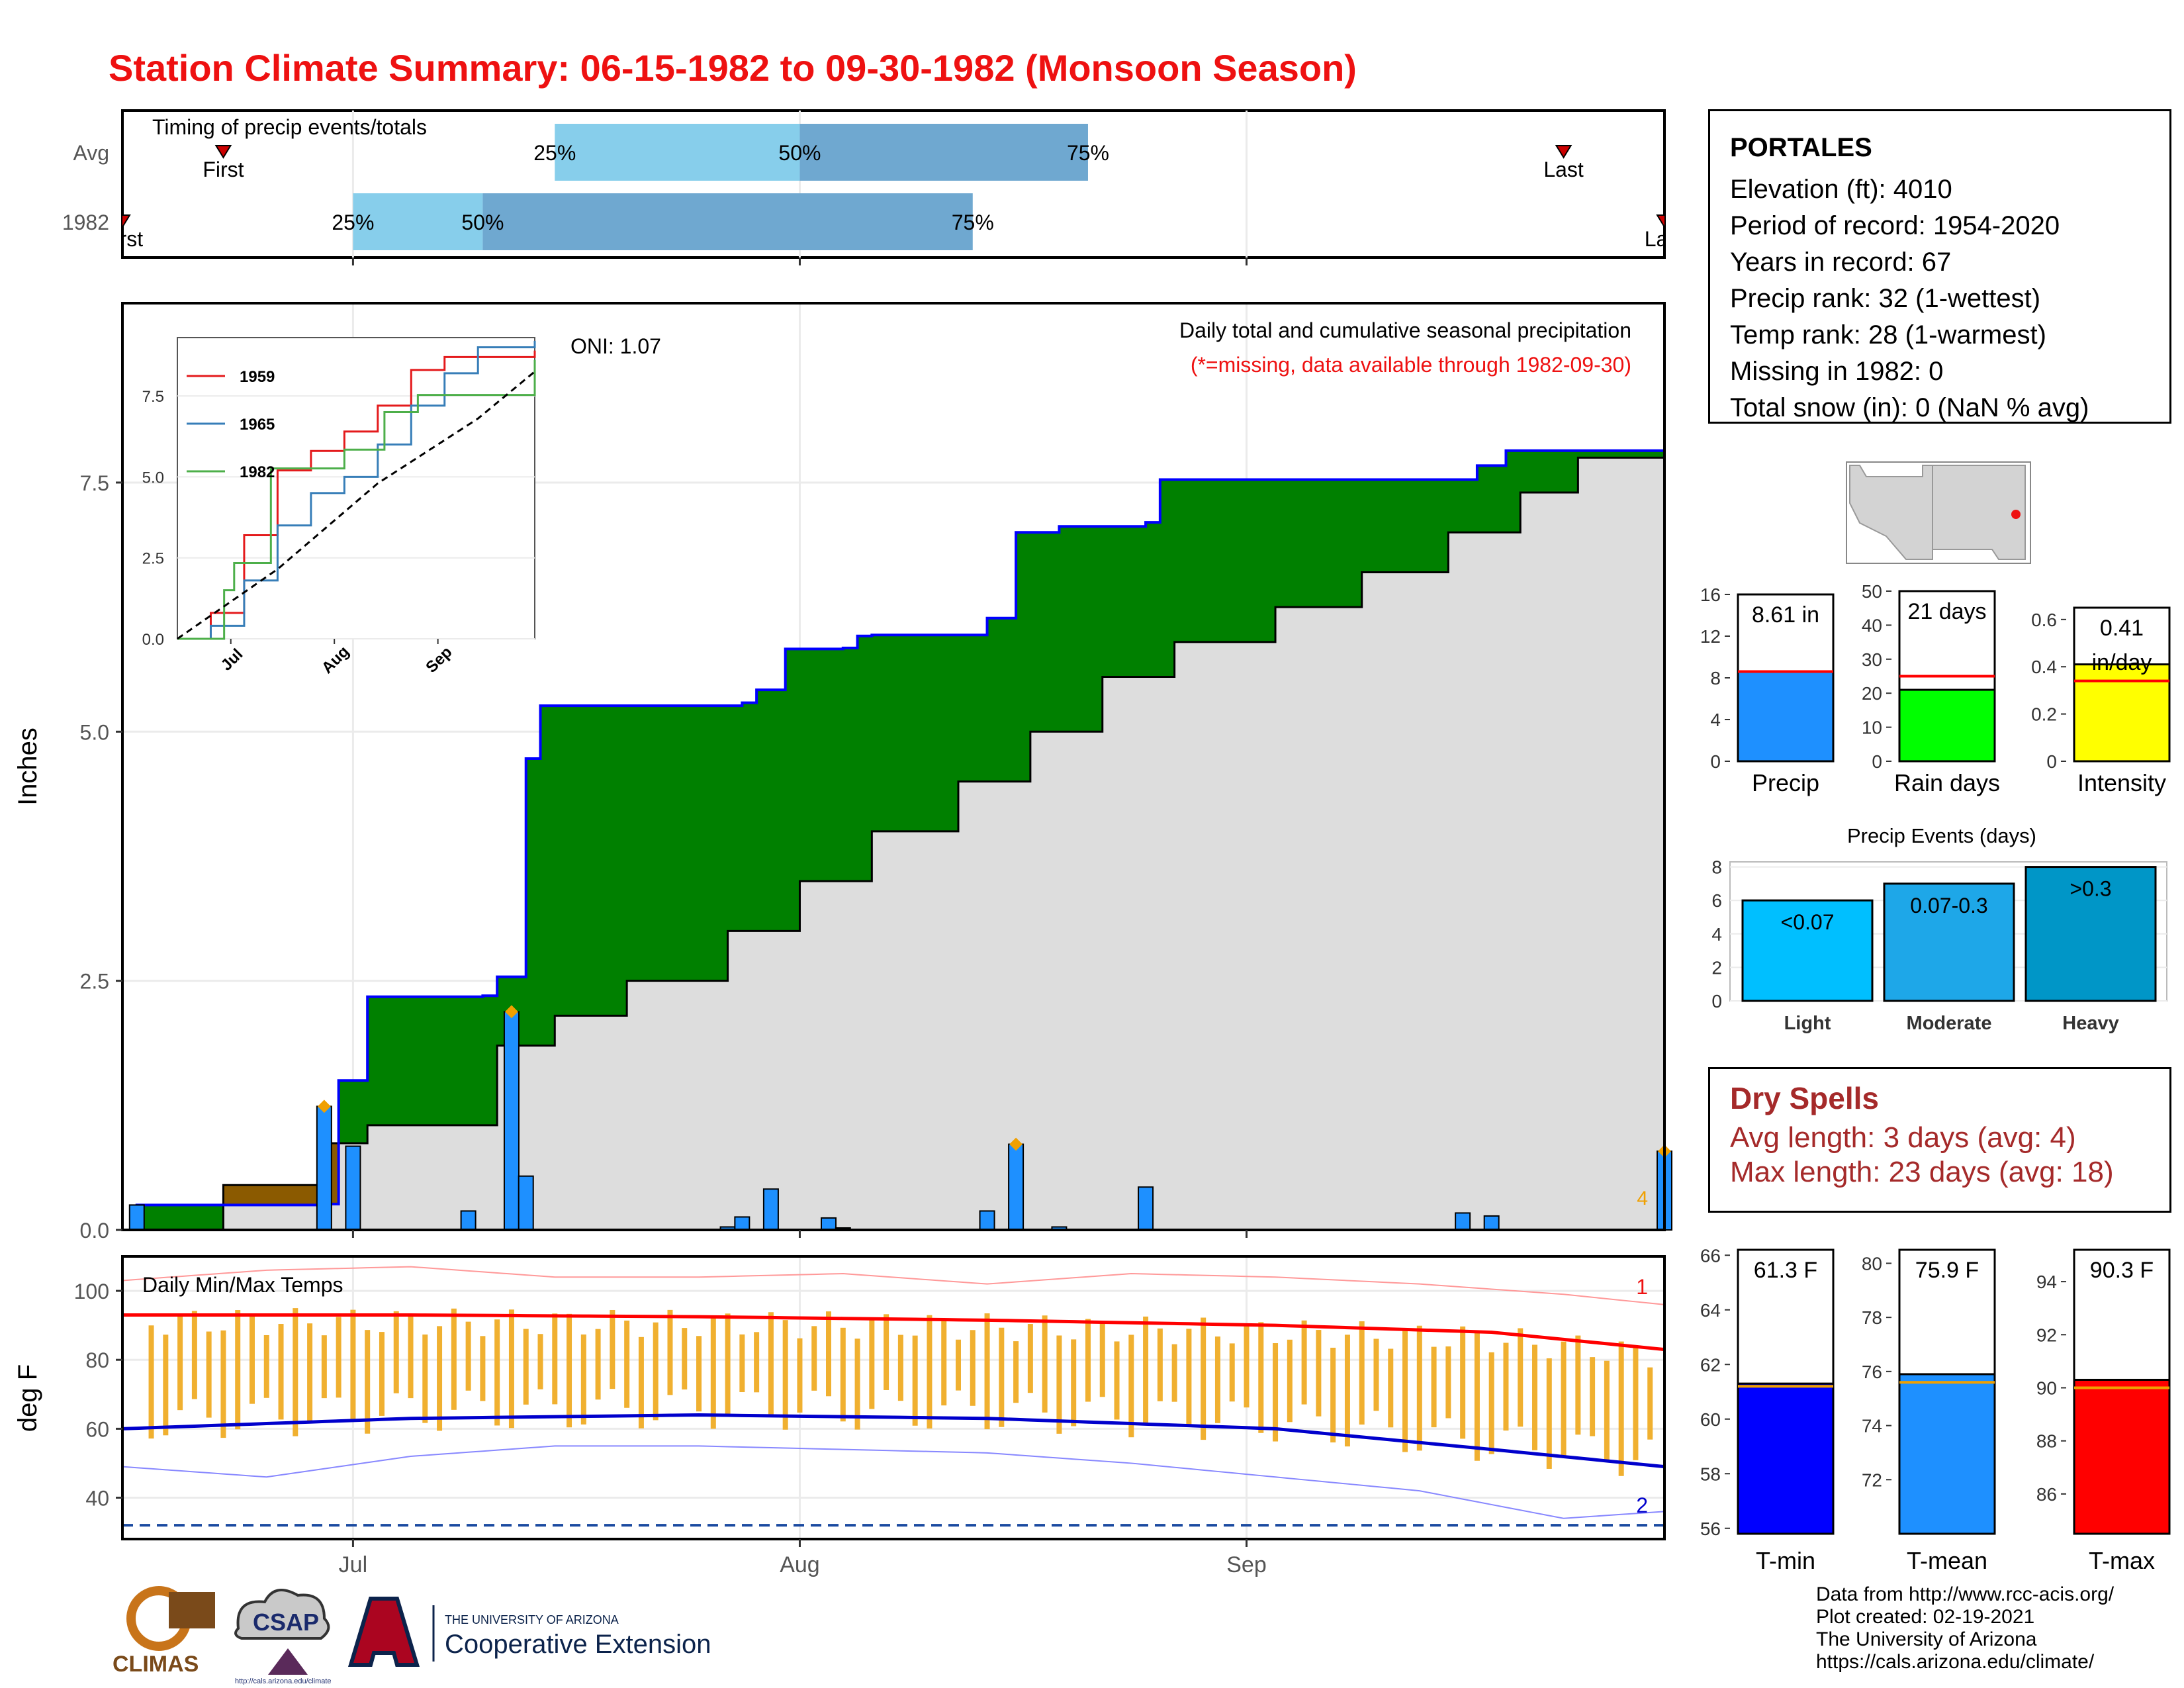 This screenshot has width=2184, height=1688. Describe the element at coordinates (97, 1429) in the screenshot. I see `temp-ytick-label: 60` at that location.